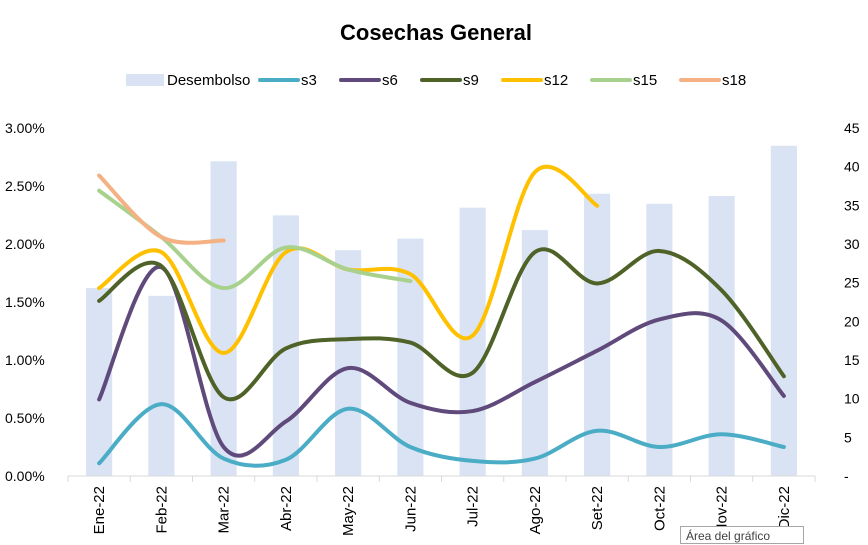 Image resolution: width=868 pixels, height=545 pixels. Describe the element at coordinates (25, 476) in the screenshot. I see `y-left-tick-label: 0.00%` at that location.